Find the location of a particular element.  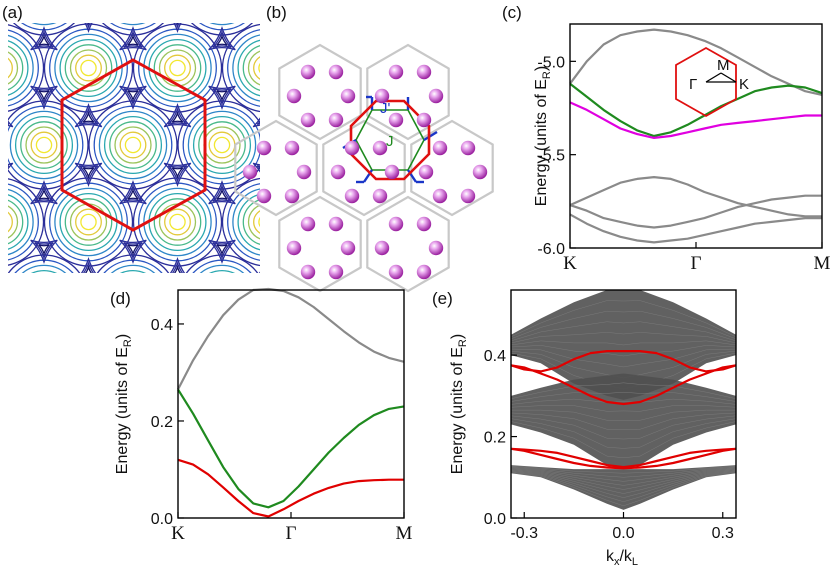

unit-cell-hexagon is located at coordinates (364, 168).